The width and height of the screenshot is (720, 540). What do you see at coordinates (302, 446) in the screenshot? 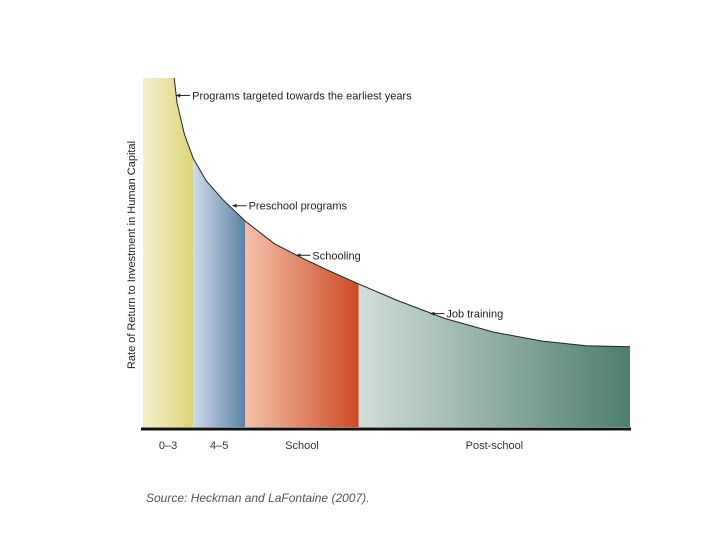
I see `x-tick-label: School` at bounding box center [302, 446].